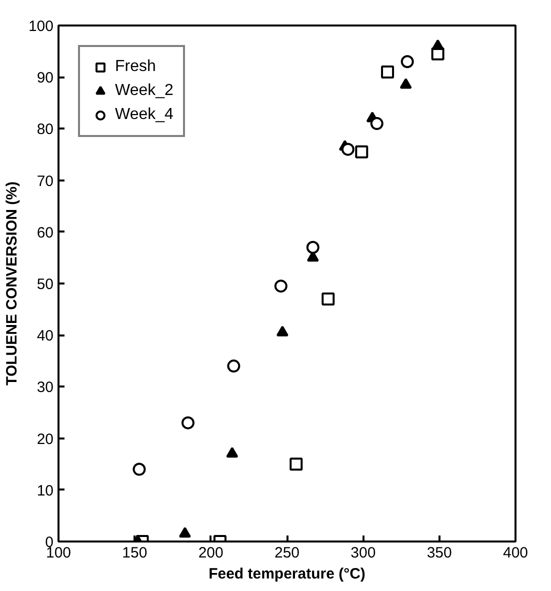  I want to click on x-tick-label: 350, so click(439, 553).